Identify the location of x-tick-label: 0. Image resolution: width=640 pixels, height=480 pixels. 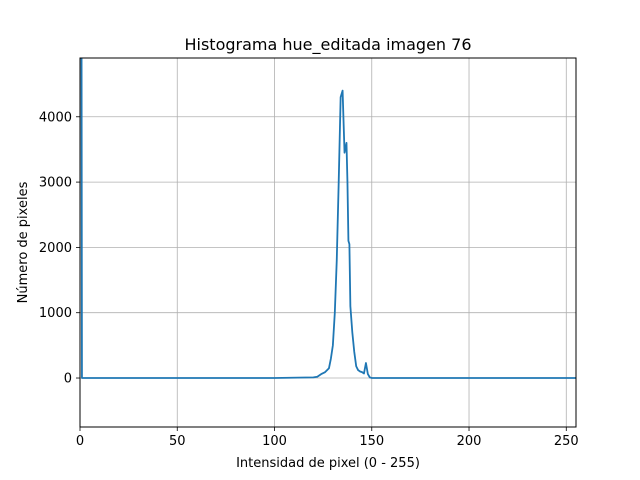
(80, 441).